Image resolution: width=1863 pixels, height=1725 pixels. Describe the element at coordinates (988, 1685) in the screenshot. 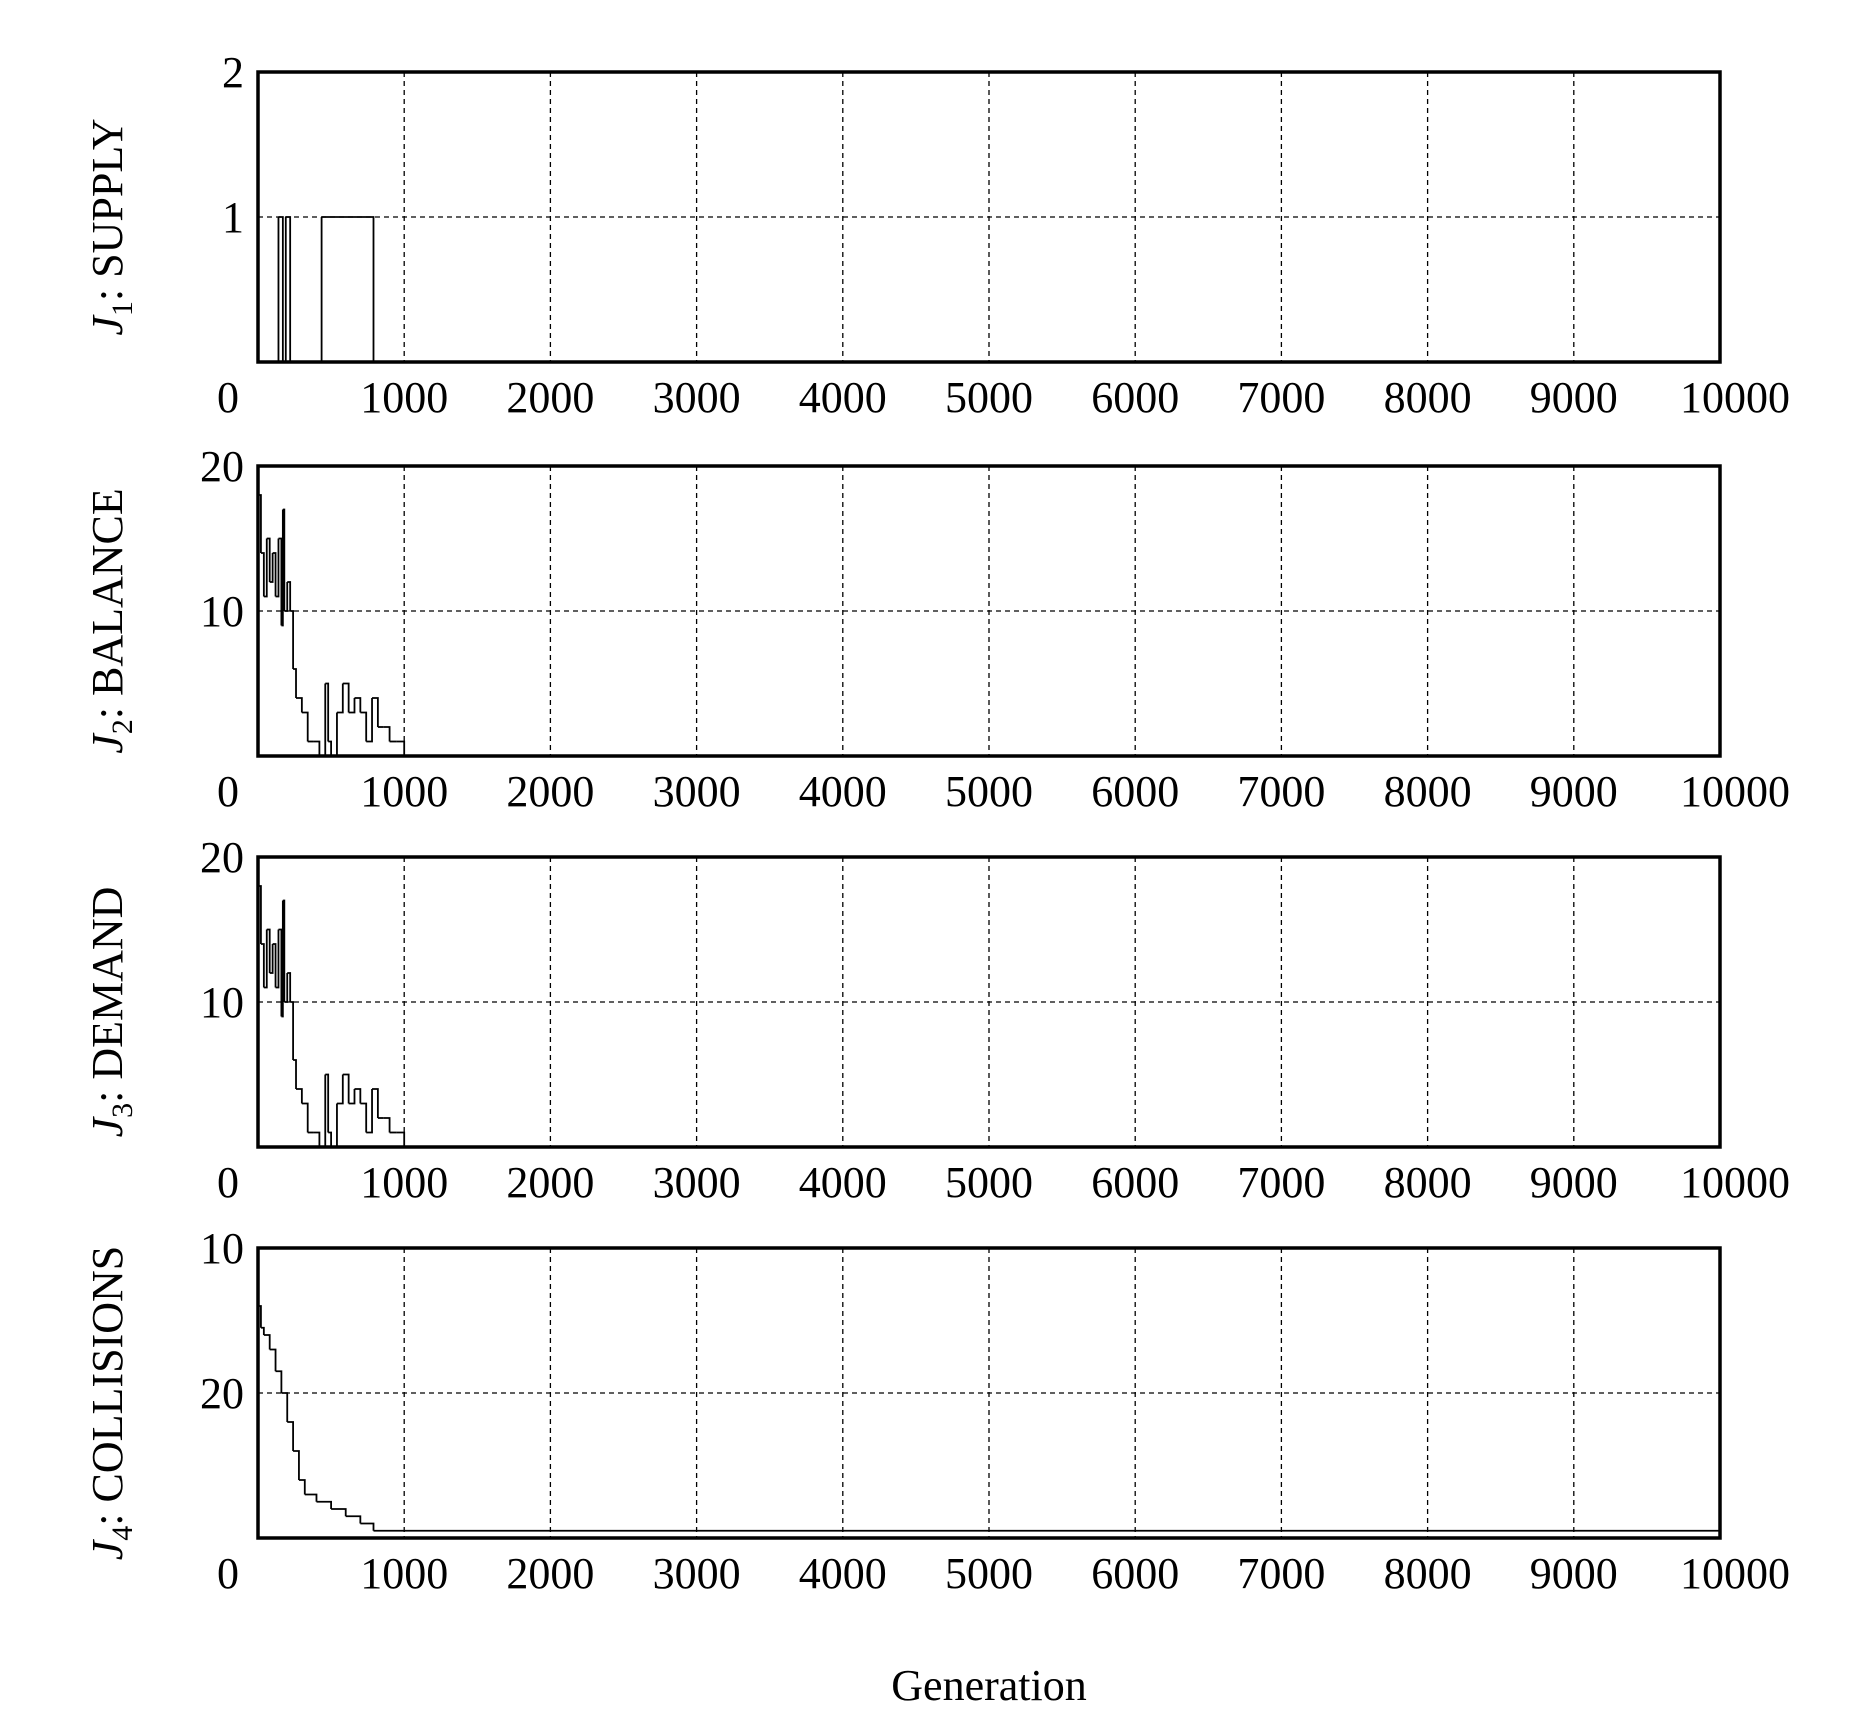

I see `x-axis-label: Generation` at that location.